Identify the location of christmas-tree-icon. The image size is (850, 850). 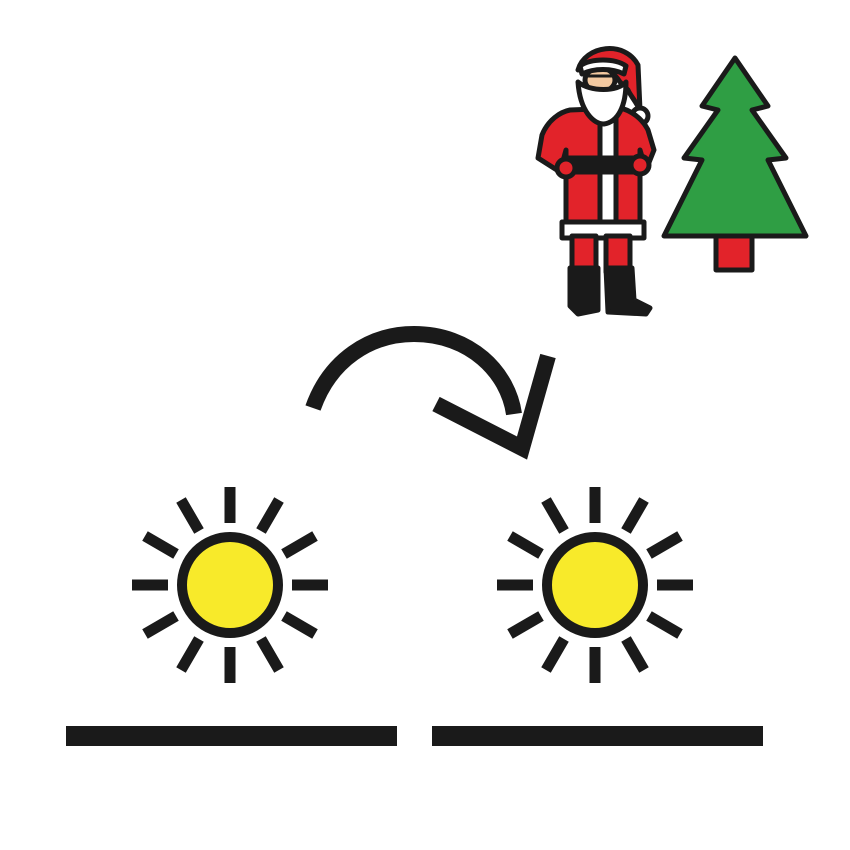
(735, 164).